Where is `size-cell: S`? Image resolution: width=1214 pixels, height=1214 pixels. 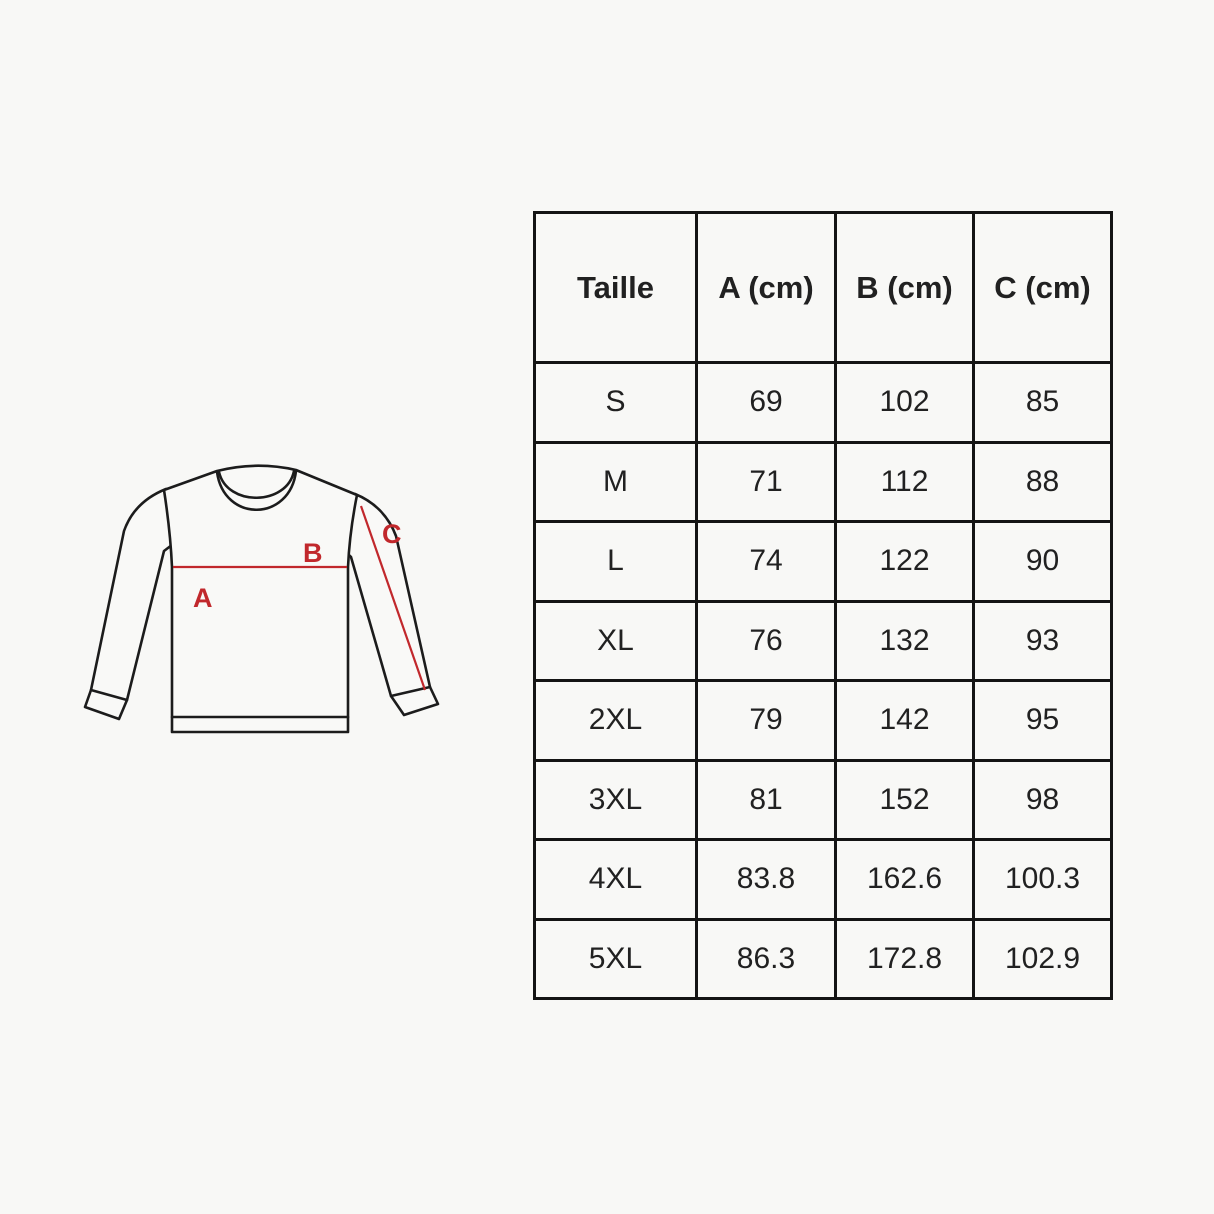
size-cell: S is located at coordinates (615, 402).